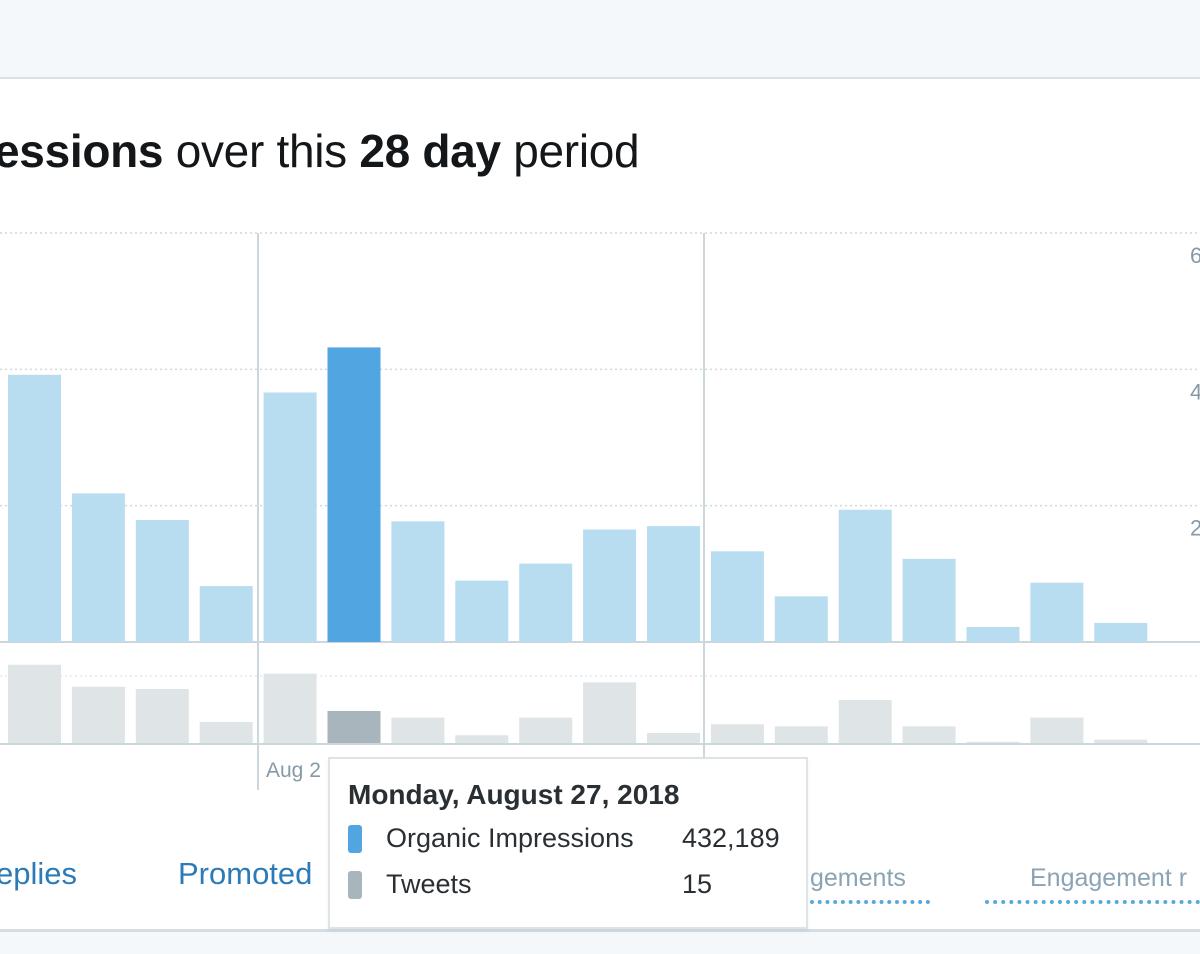  Describe the element at coordinates (570, 151) in the screenshot. I see `heading-text-end: period` at that location.